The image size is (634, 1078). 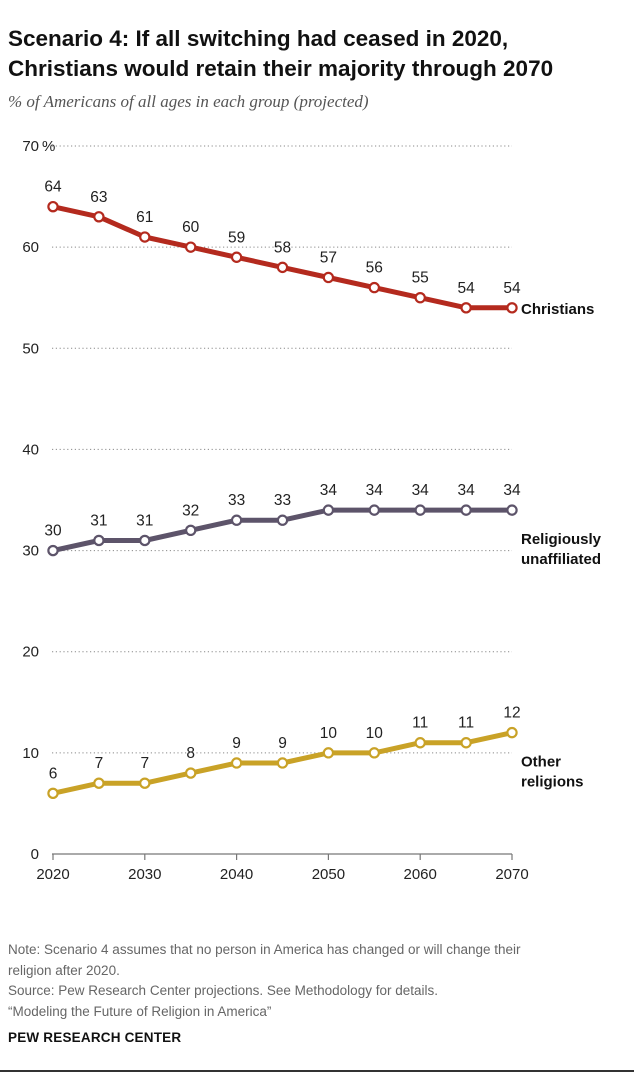 What do you see at coordinates (374, 753) in the screenshot?
I see `point-other-religions-2055` at bounding box center [374, 753].